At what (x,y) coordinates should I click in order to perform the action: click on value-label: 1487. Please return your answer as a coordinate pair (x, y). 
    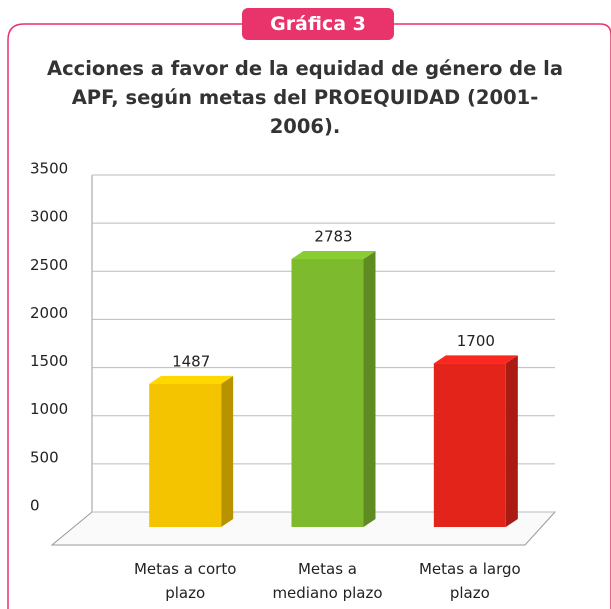
    Looking at the image, I should click on (191, 361).